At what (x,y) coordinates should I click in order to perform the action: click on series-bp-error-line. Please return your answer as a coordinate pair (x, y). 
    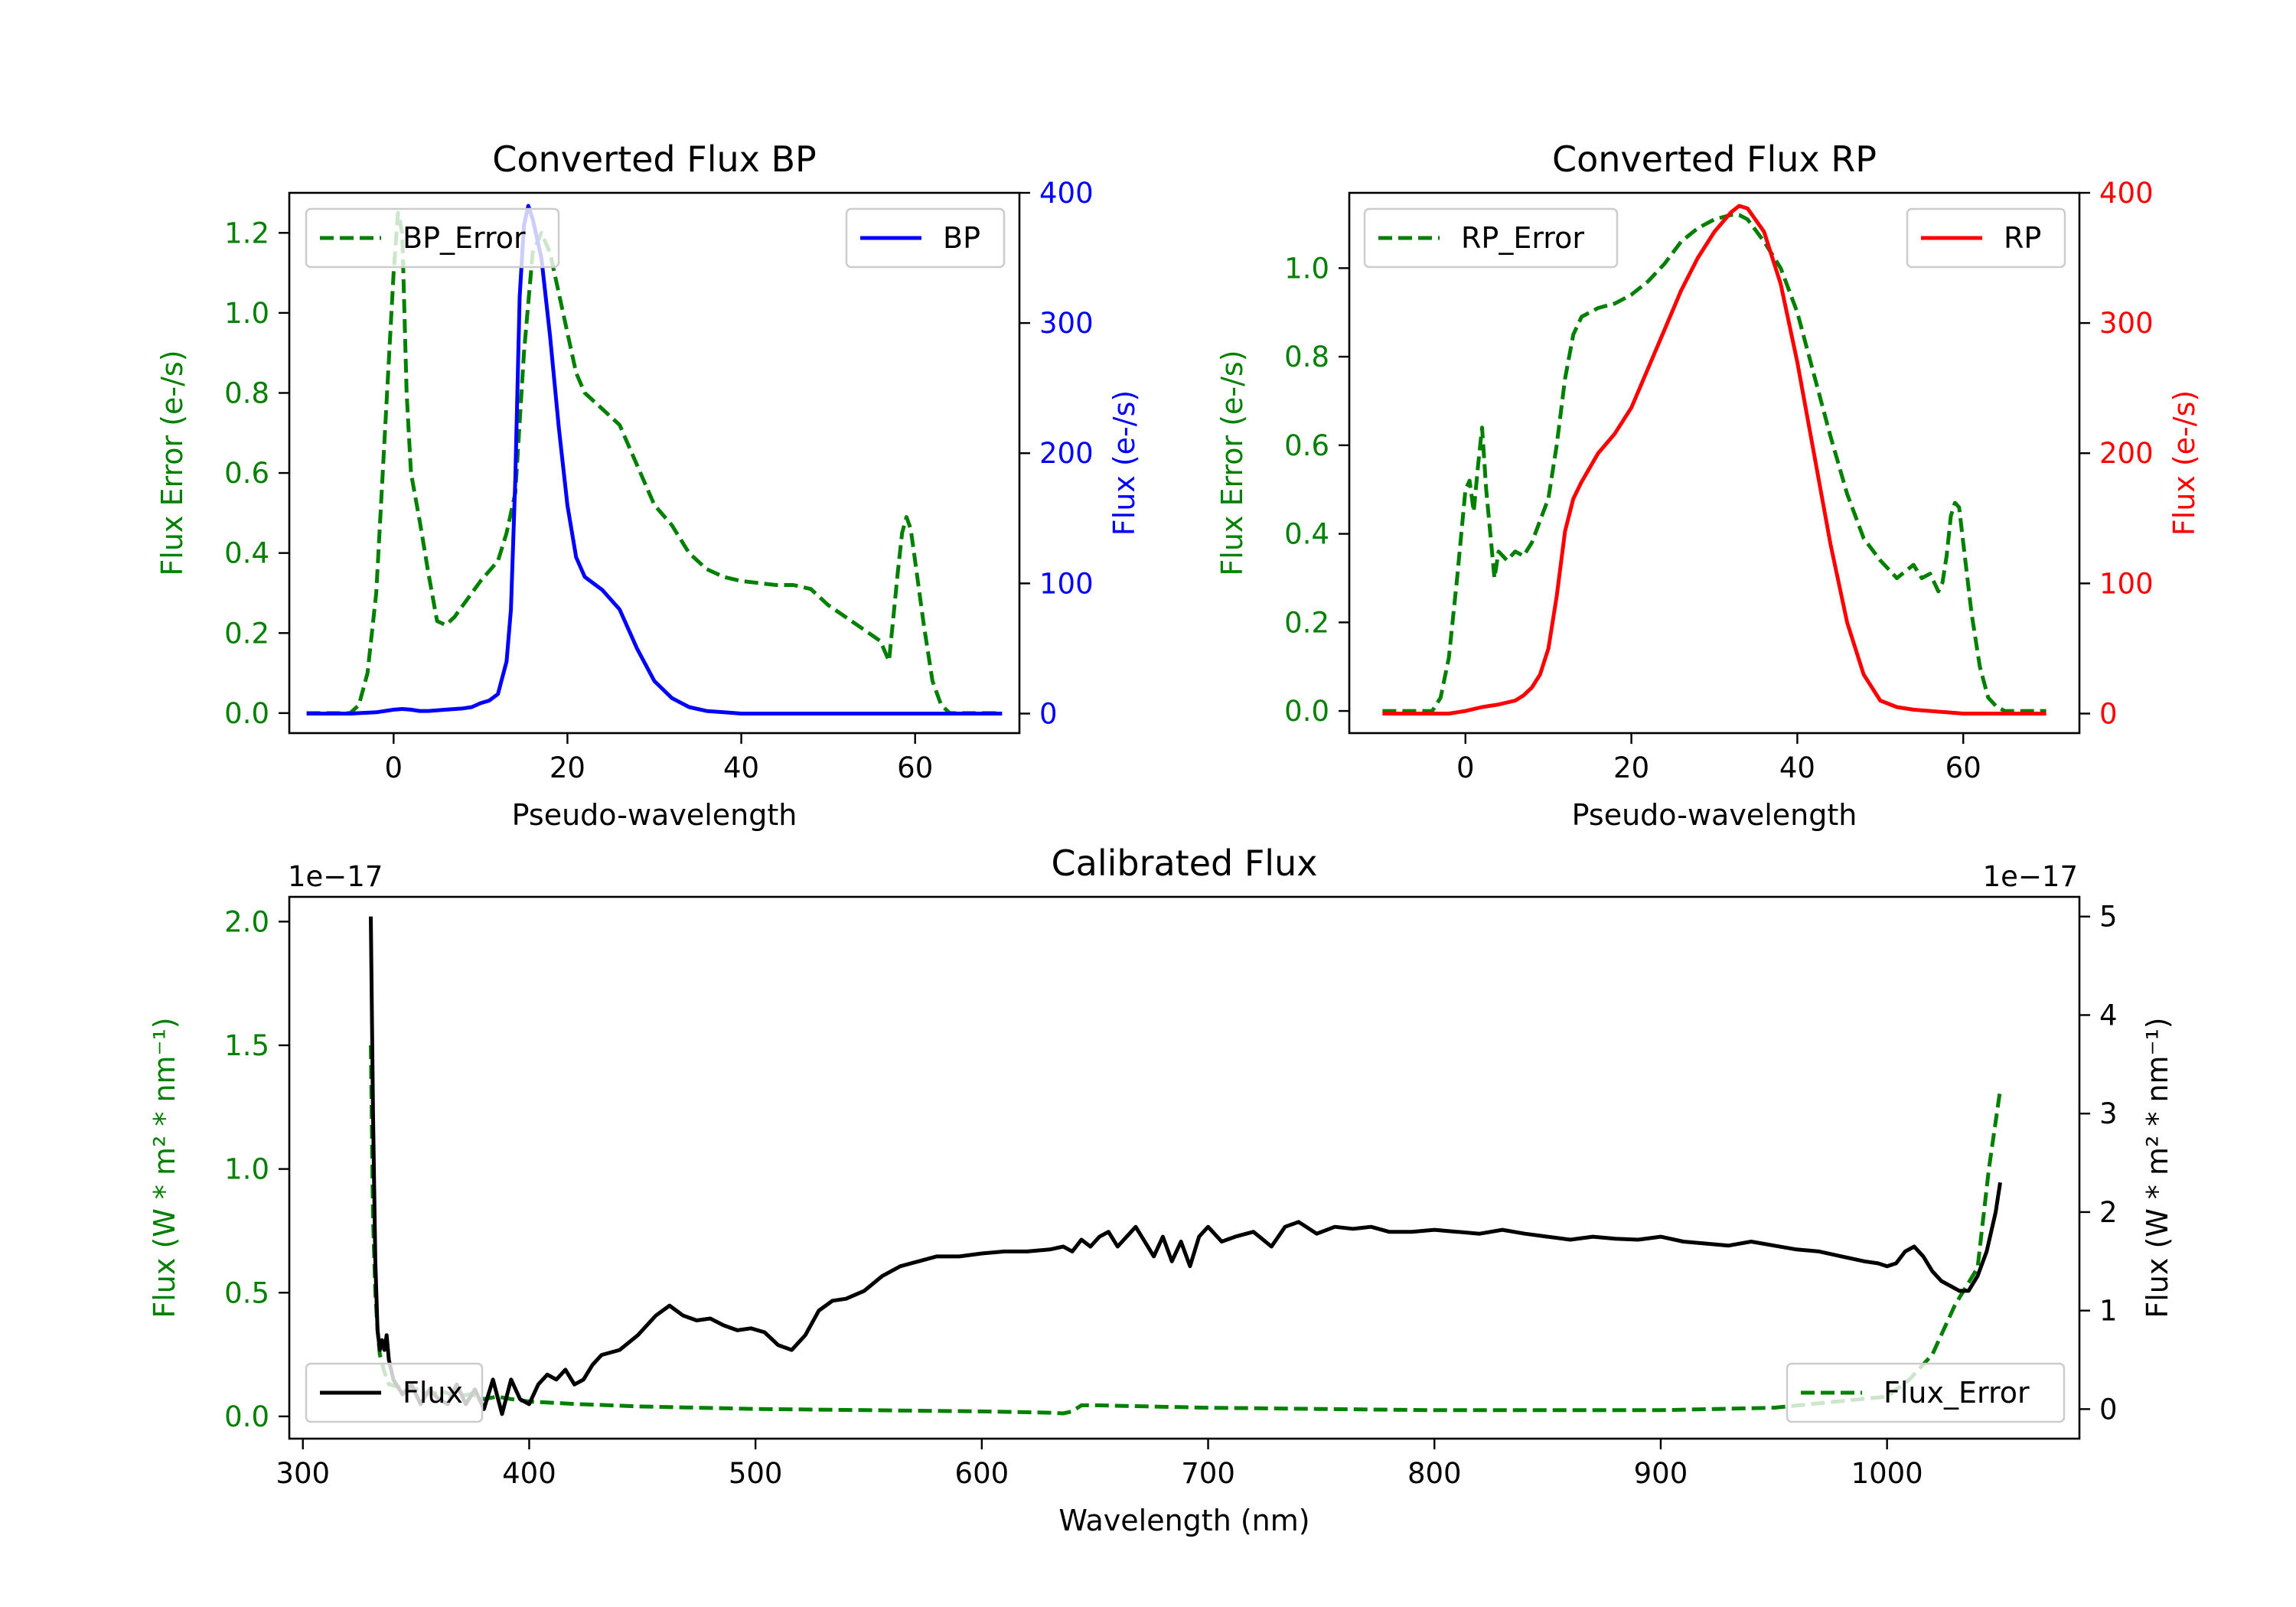
    Looking at the image, I should click on (654, 463).